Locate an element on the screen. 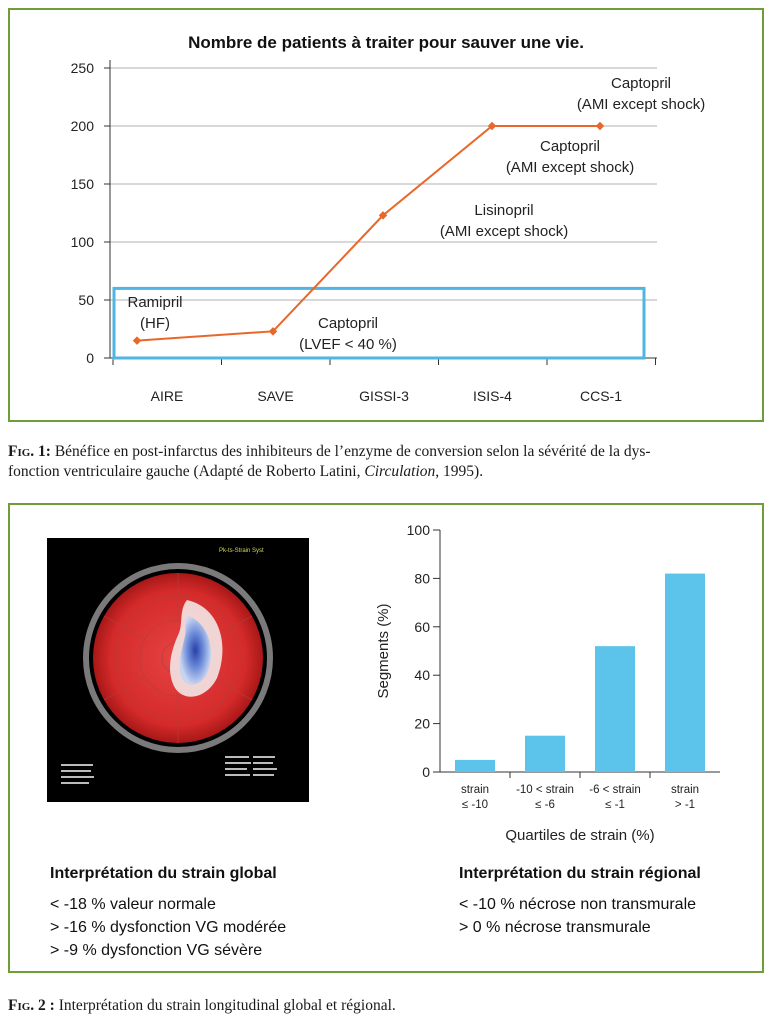  global-strain-heading: Interprétation du strain global is located at coordinates (163, 873).